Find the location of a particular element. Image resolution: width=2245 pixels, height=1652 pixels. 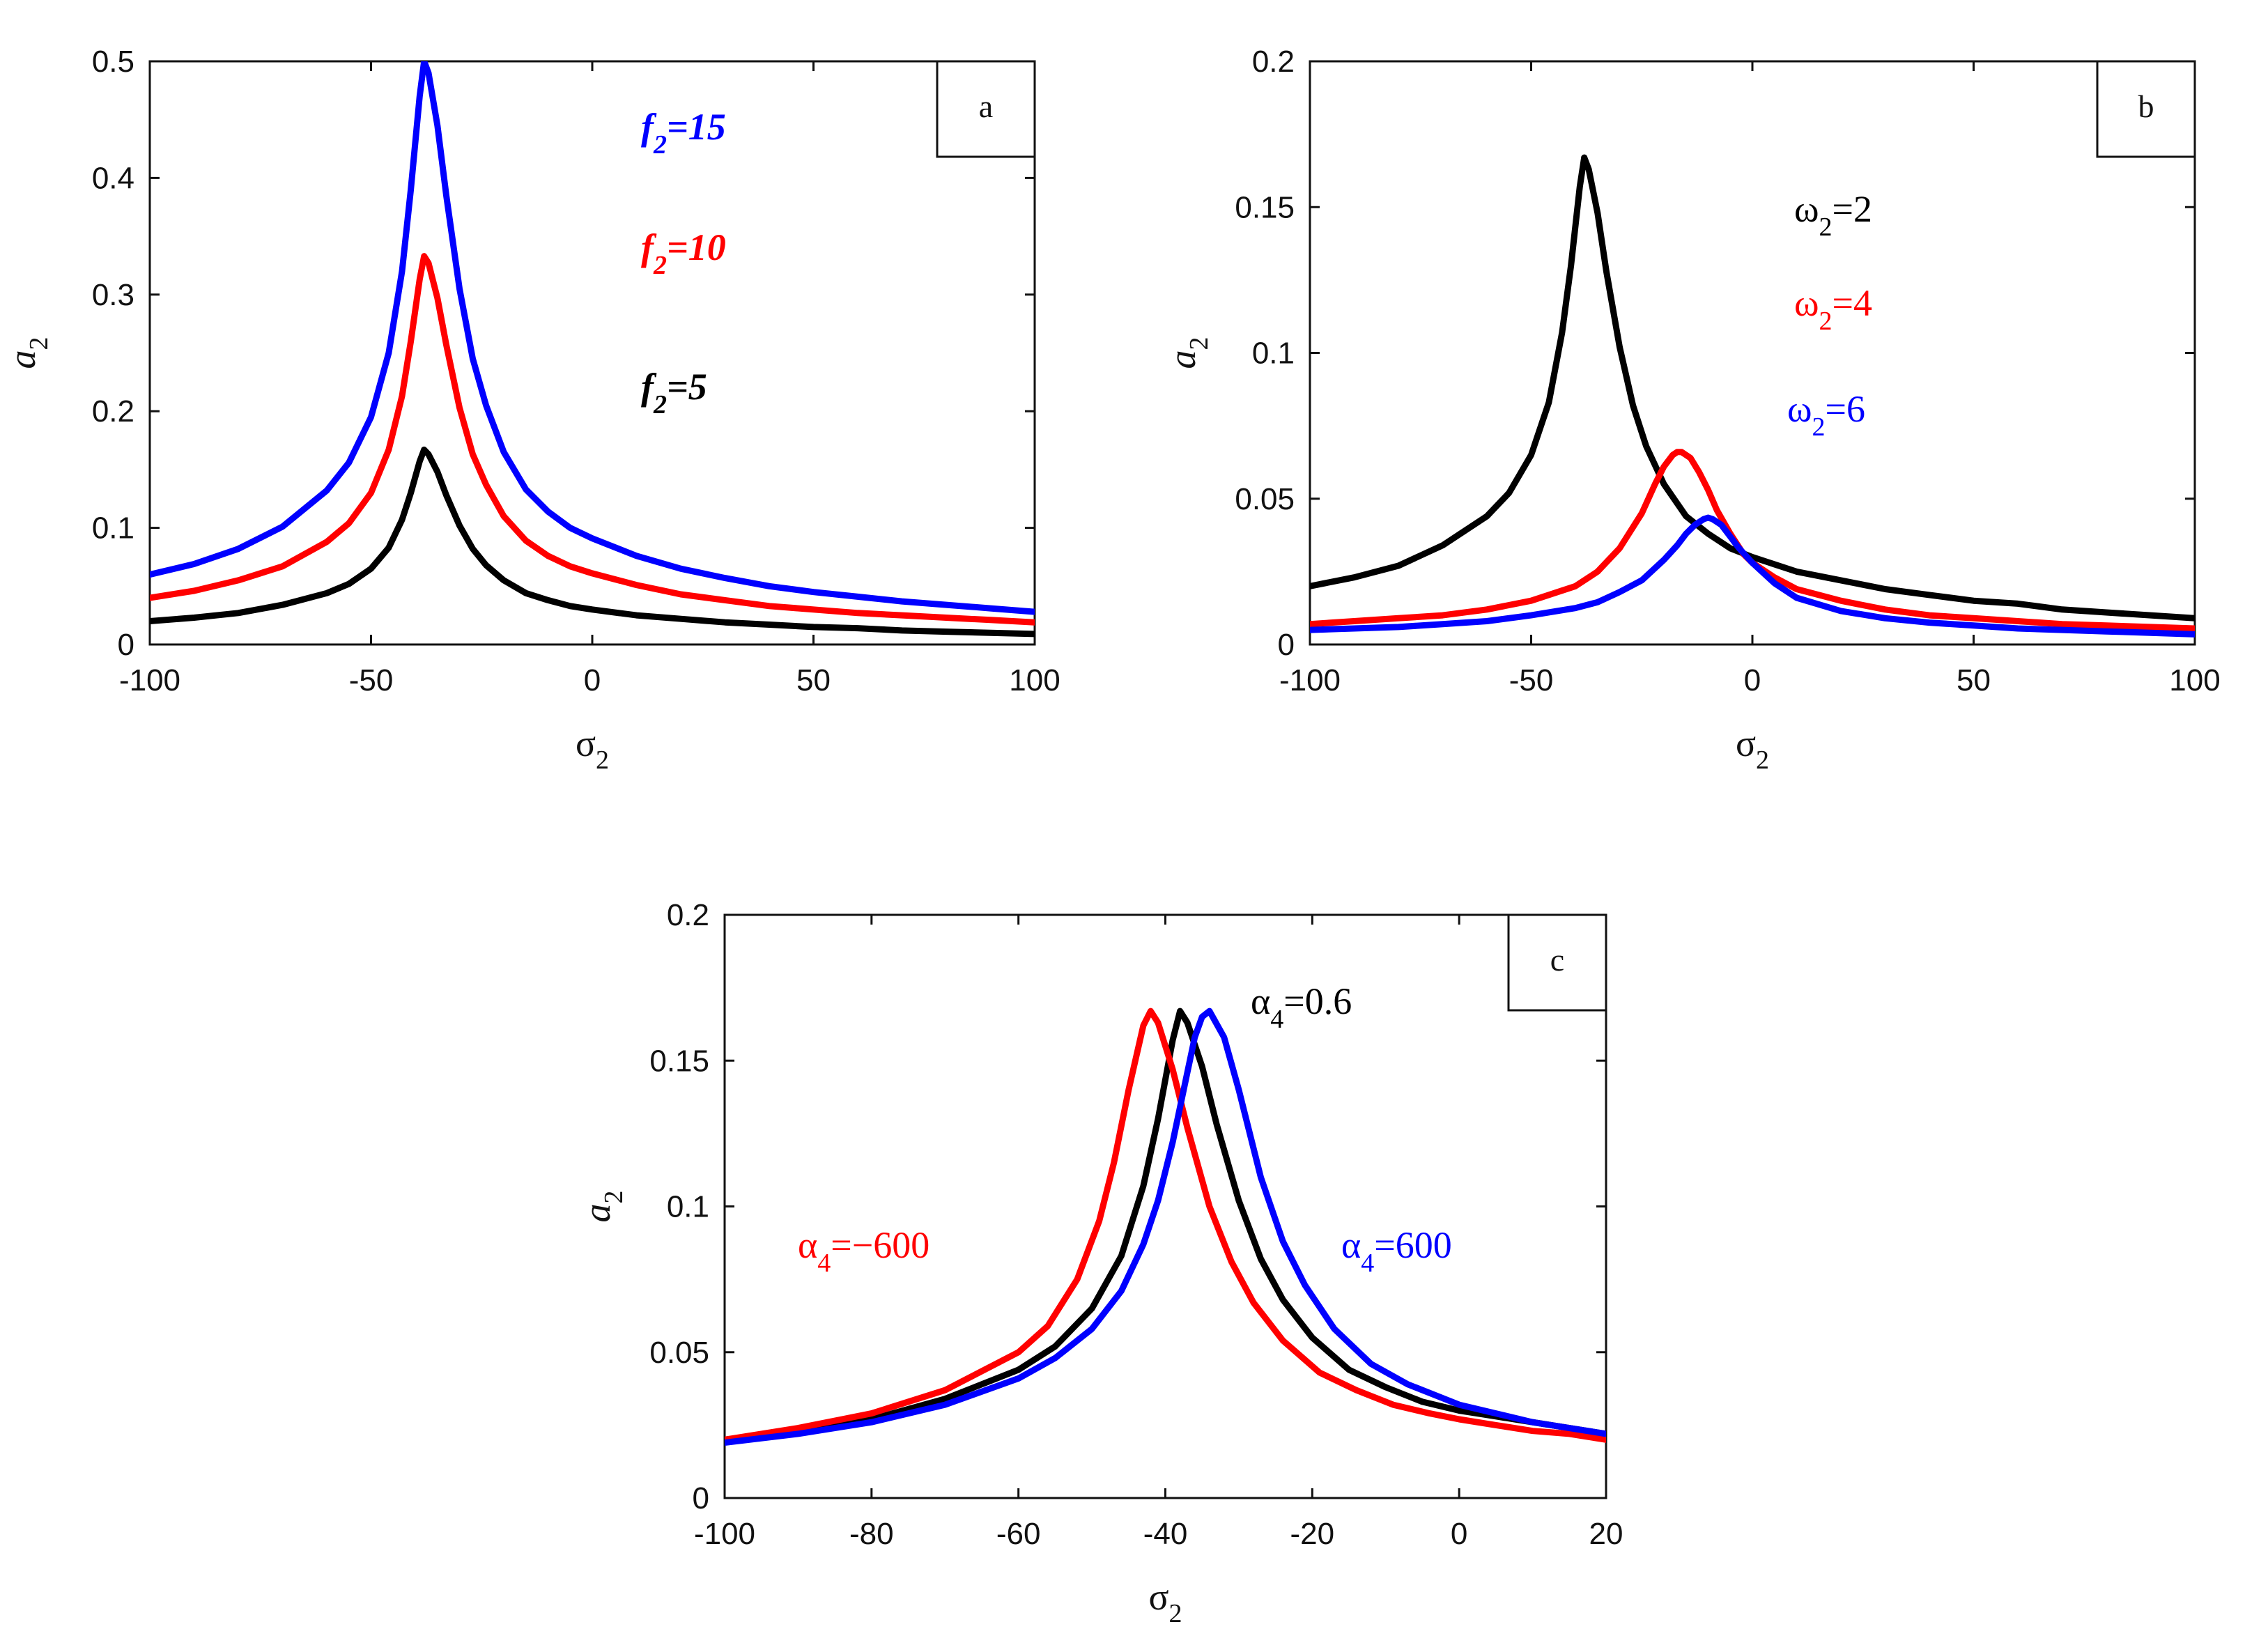

x-tick-label: -80 is located at coordinates (871, 1534).